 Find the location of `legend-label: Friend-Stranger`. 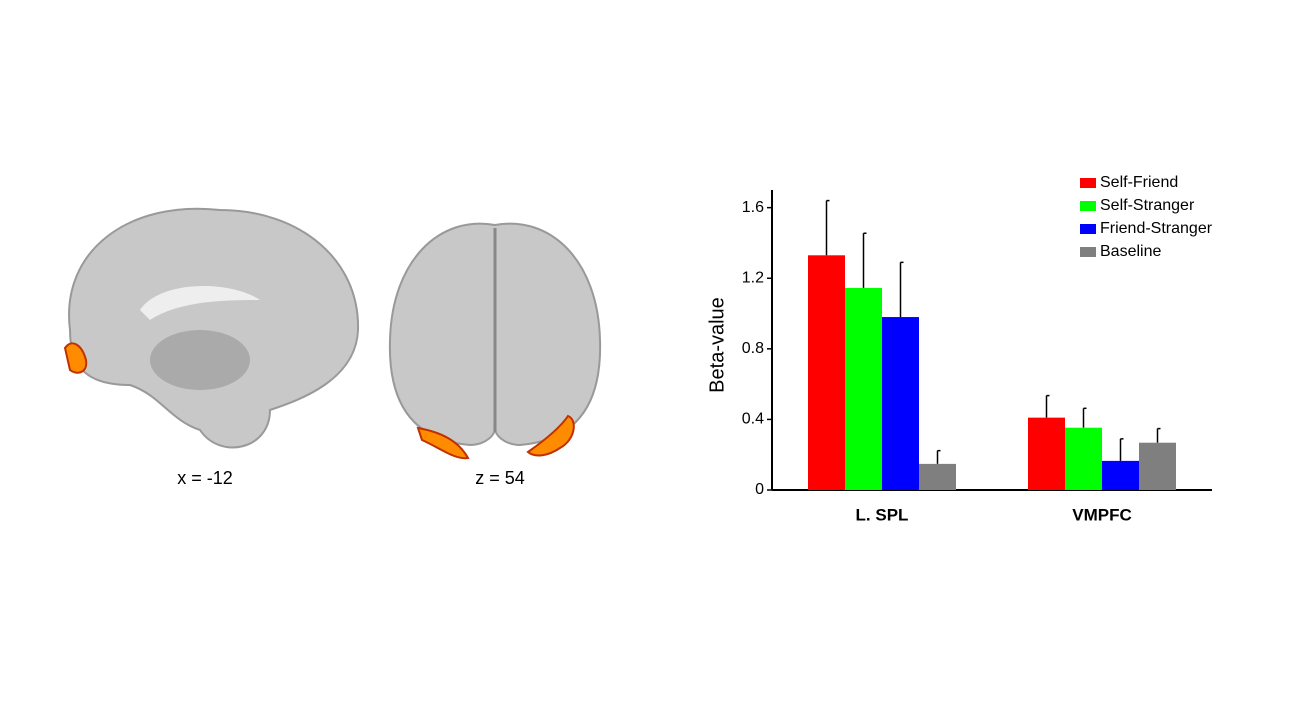

legend-label: Friend-Stranger is located at coordinates (1156, 228).